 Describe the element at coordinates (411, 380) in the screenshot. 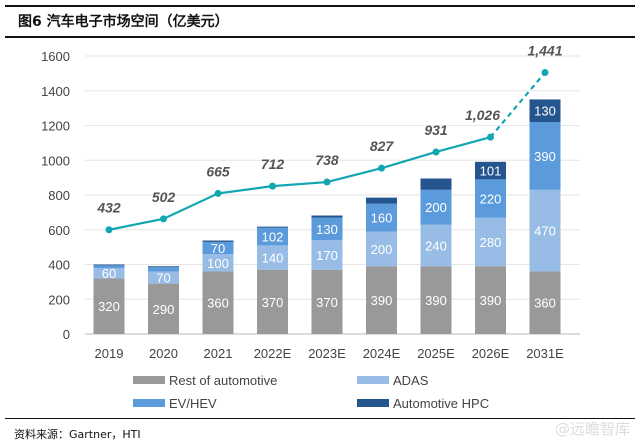

I see `legend-label: ADAS` at that location.